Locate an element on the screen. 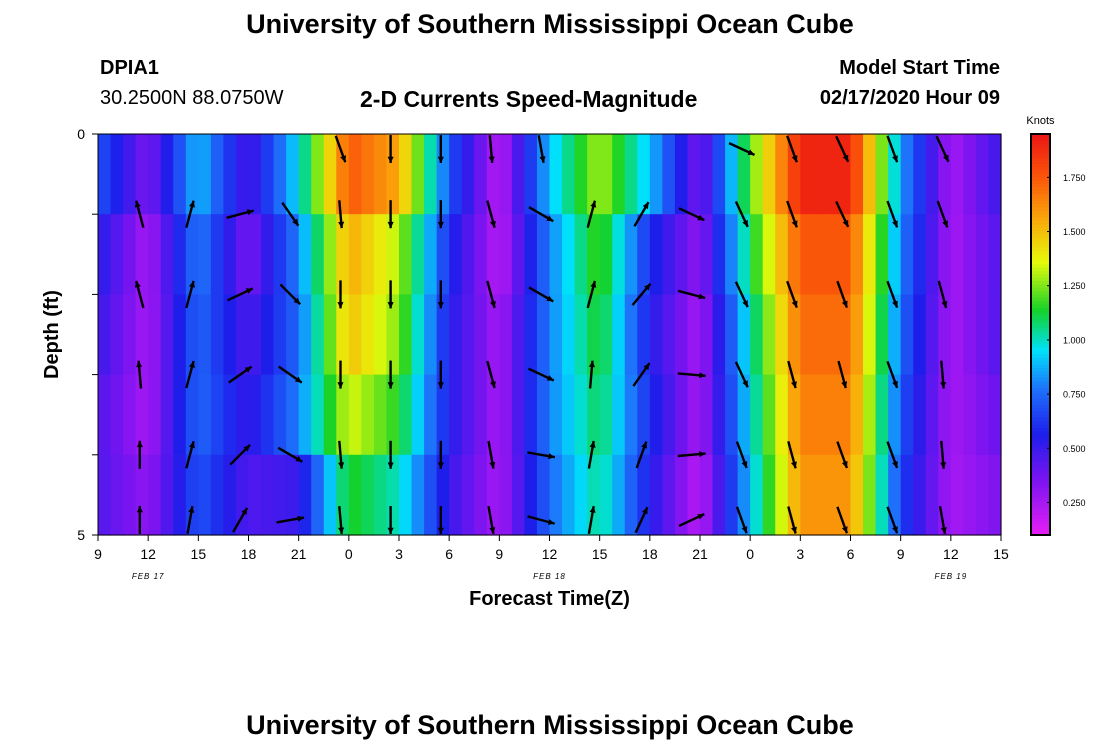 Image resolution: width=1100 pixels, height=750 pixels. x-tick-label: 12 is located at coordinates (951, 554).